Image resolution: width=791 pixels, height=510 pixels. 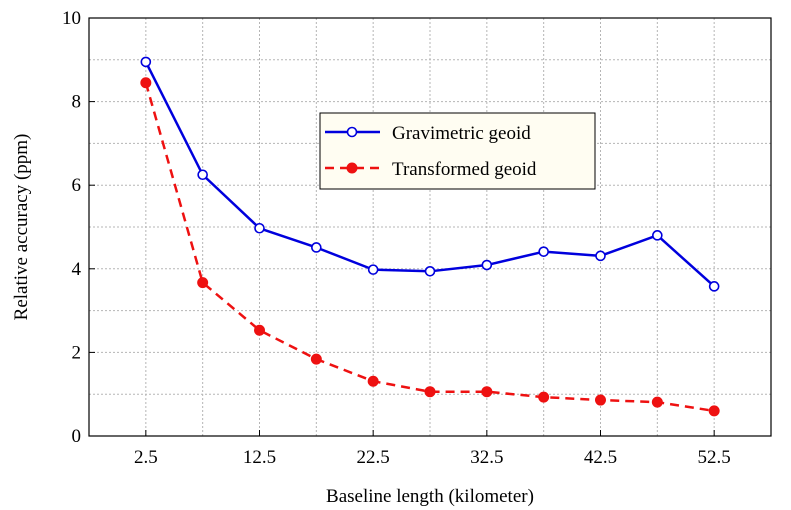 I want to click on x-tick-label: 52.5, so click(x=714, y=457).